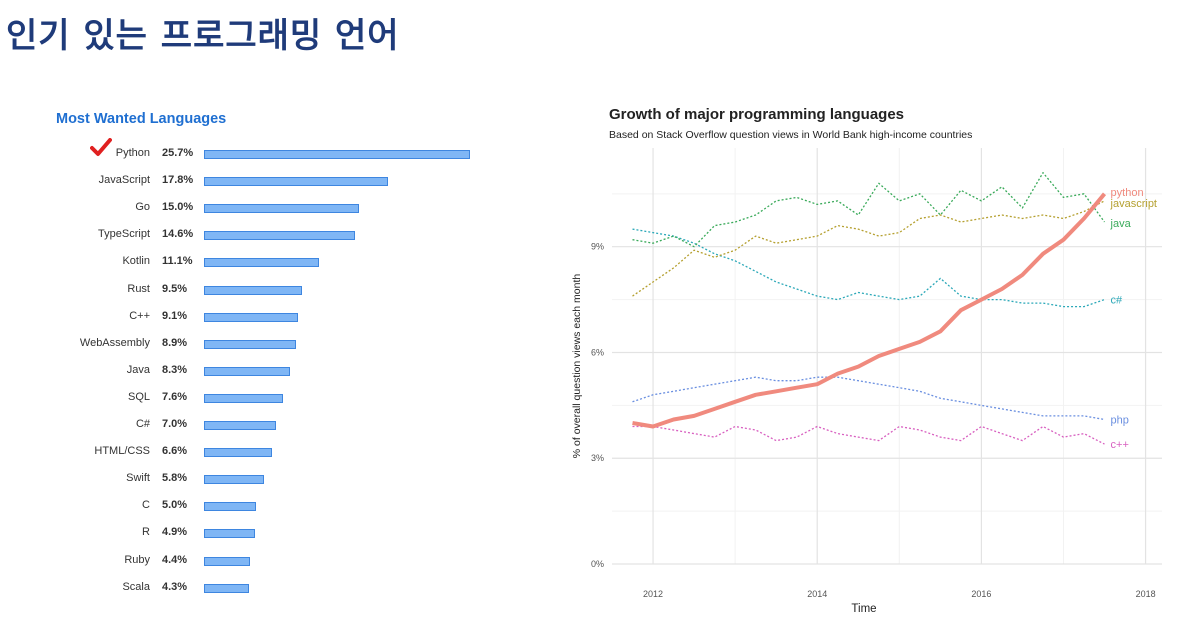 This screenshot has height=620, width=1182. What do you see at coordinates (1146, 594) in the screenshot?
I see `x-tick-label: 2018` at bounding box center [1146, 594].